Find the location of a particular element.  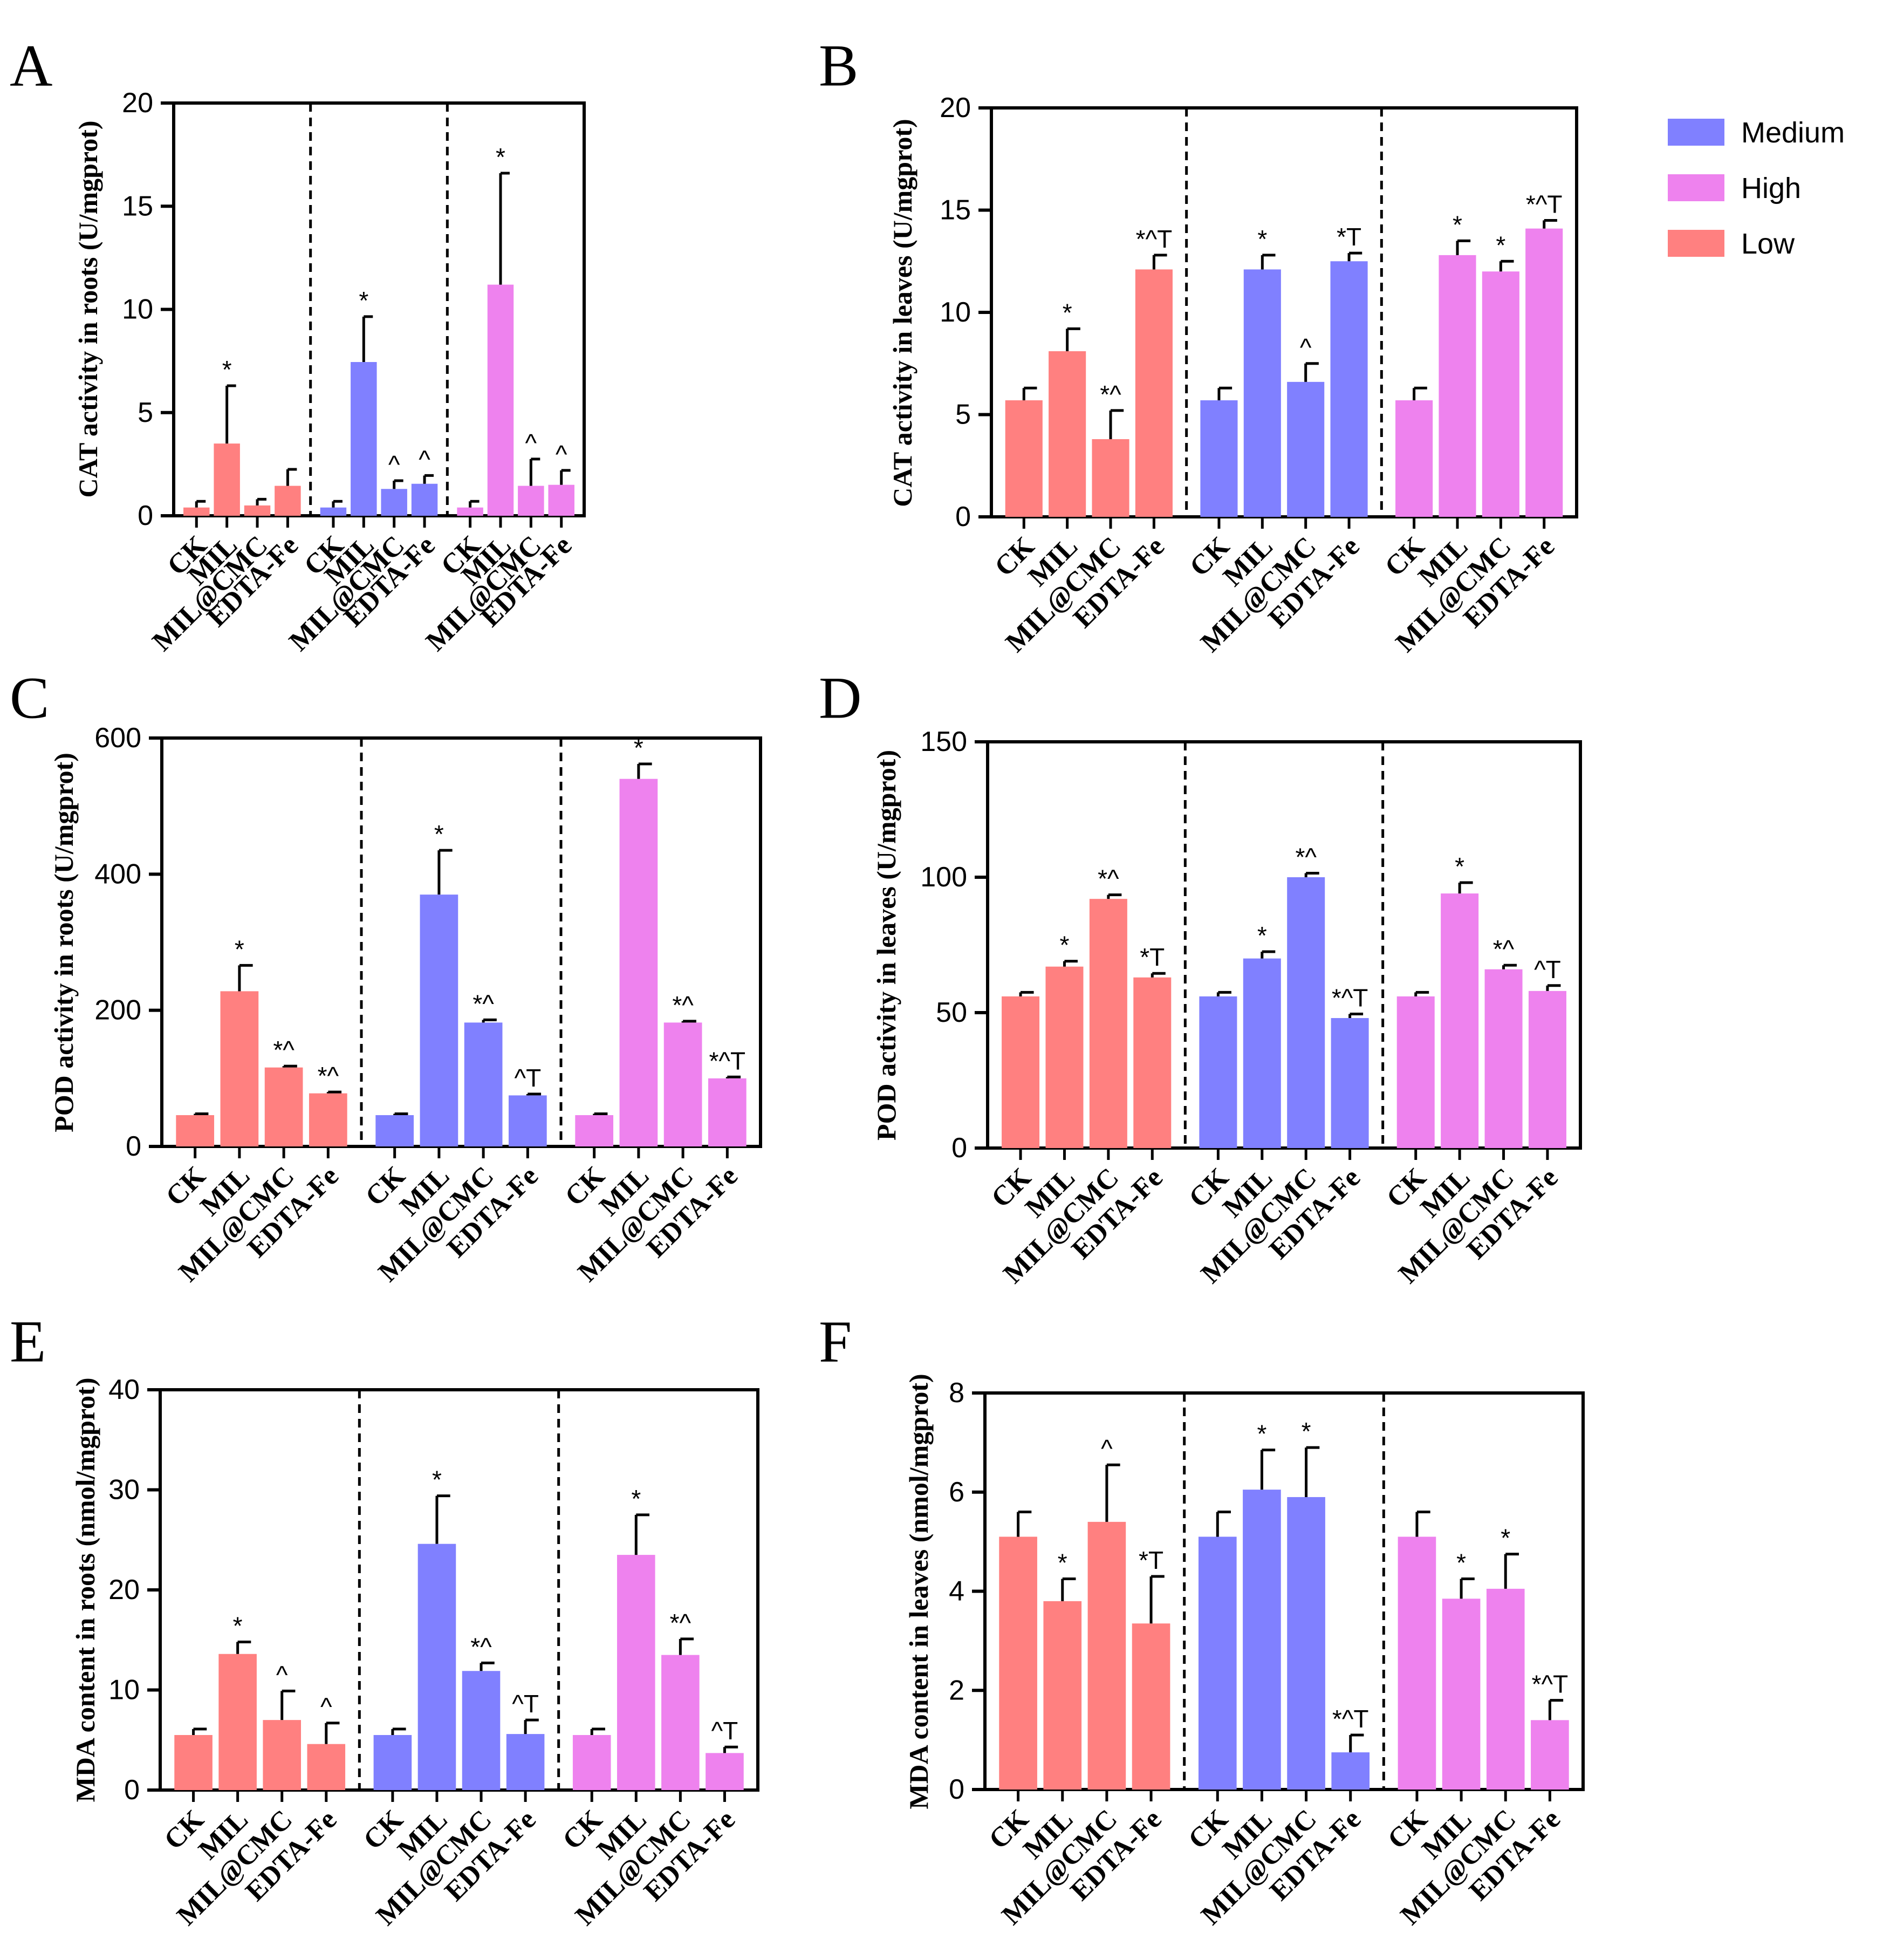

y-axis-label: MDA content in roots (nmol/mgprot) is located at coordinates (85, 1590).